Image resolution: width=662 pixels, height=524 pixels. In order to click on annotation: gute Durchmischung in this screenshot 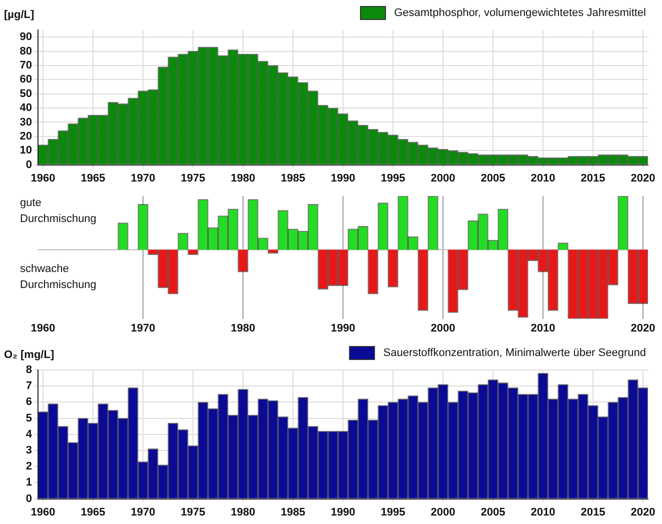, I will do `click(58, 211)`.